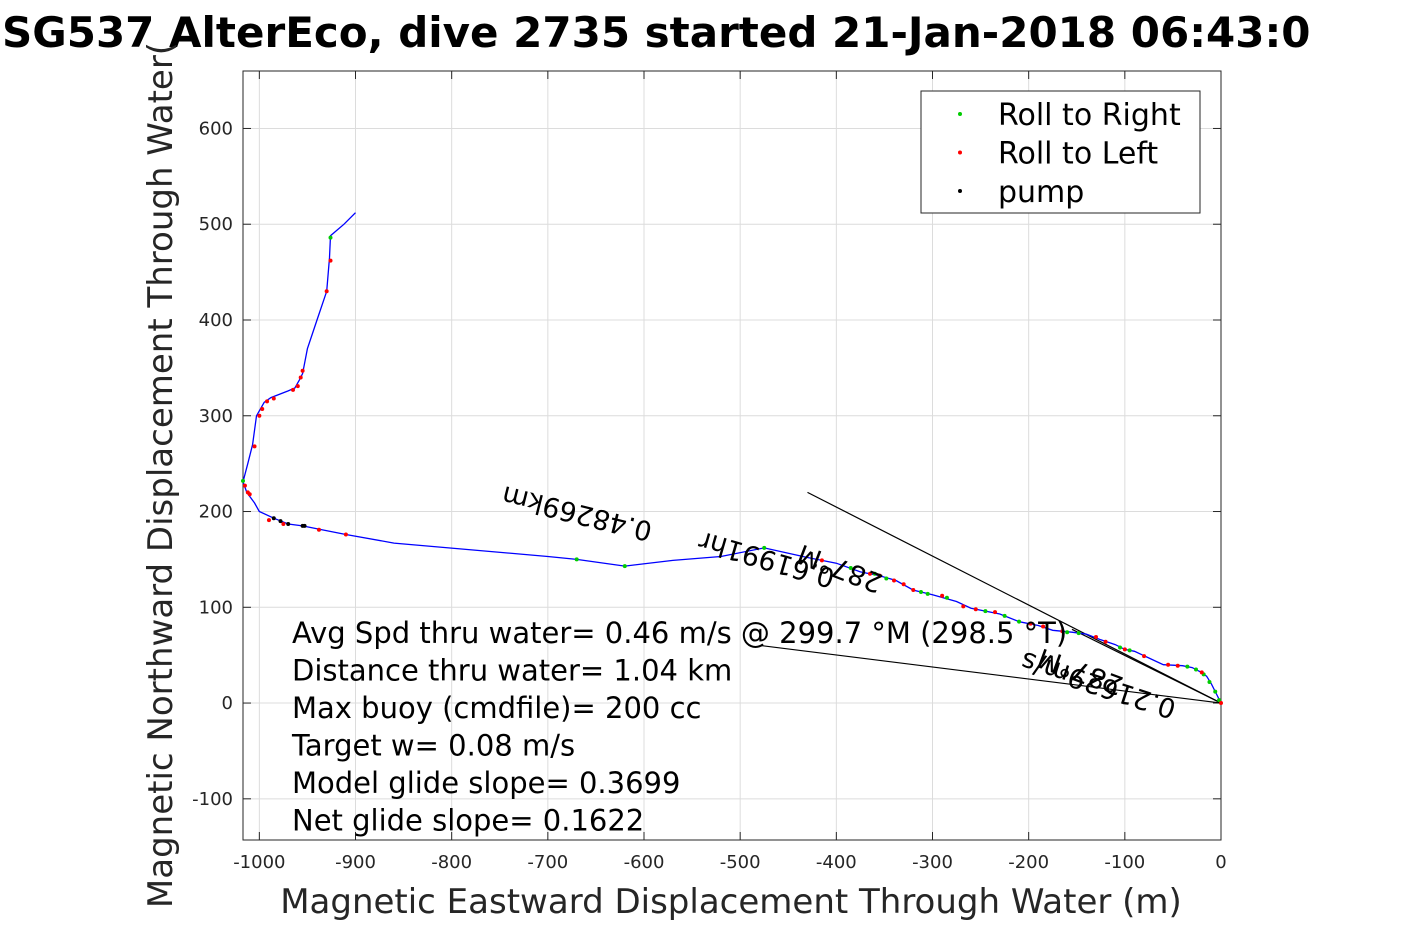 The width and height of the screenshot is (1417, 945). What do you see at coordinates (212, 799) in the screenshot?
I see `y-tick-label: -100` at bounding box center [212, 799].